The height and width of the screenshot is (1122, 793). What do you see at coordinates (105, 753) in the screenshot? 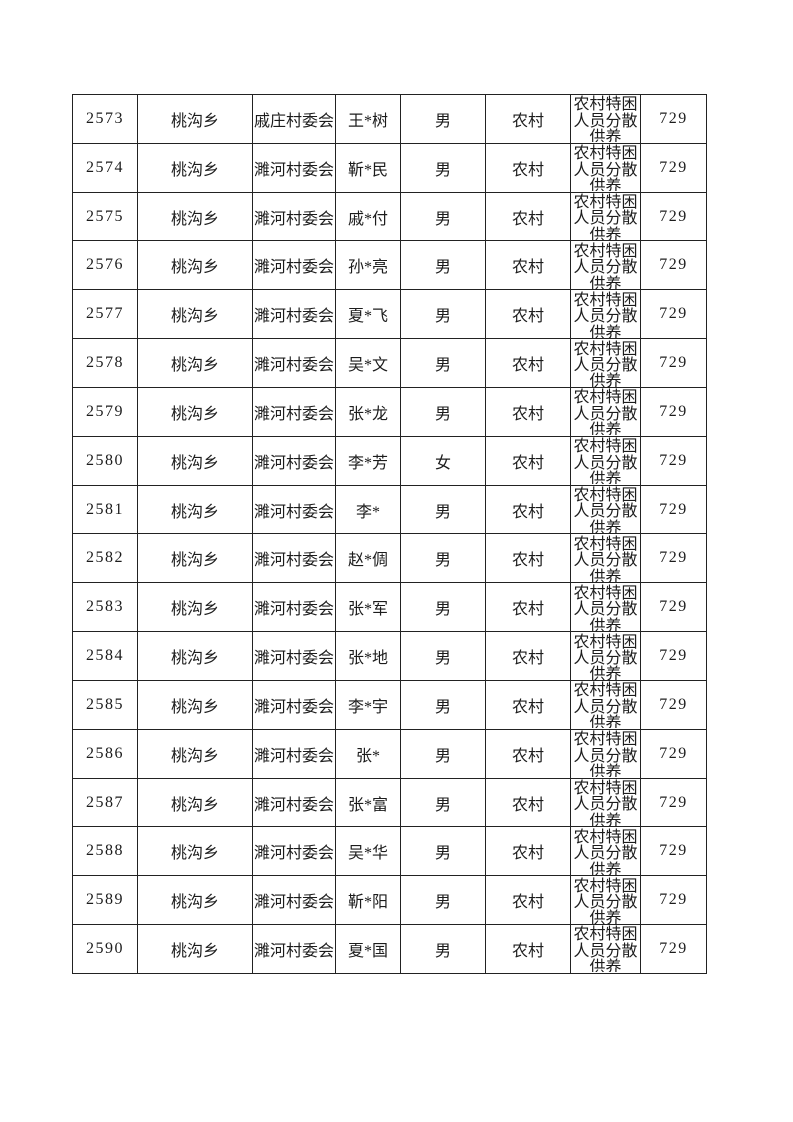
I see `cell-sequence-number: 2586` at bounding box center [105, 753].